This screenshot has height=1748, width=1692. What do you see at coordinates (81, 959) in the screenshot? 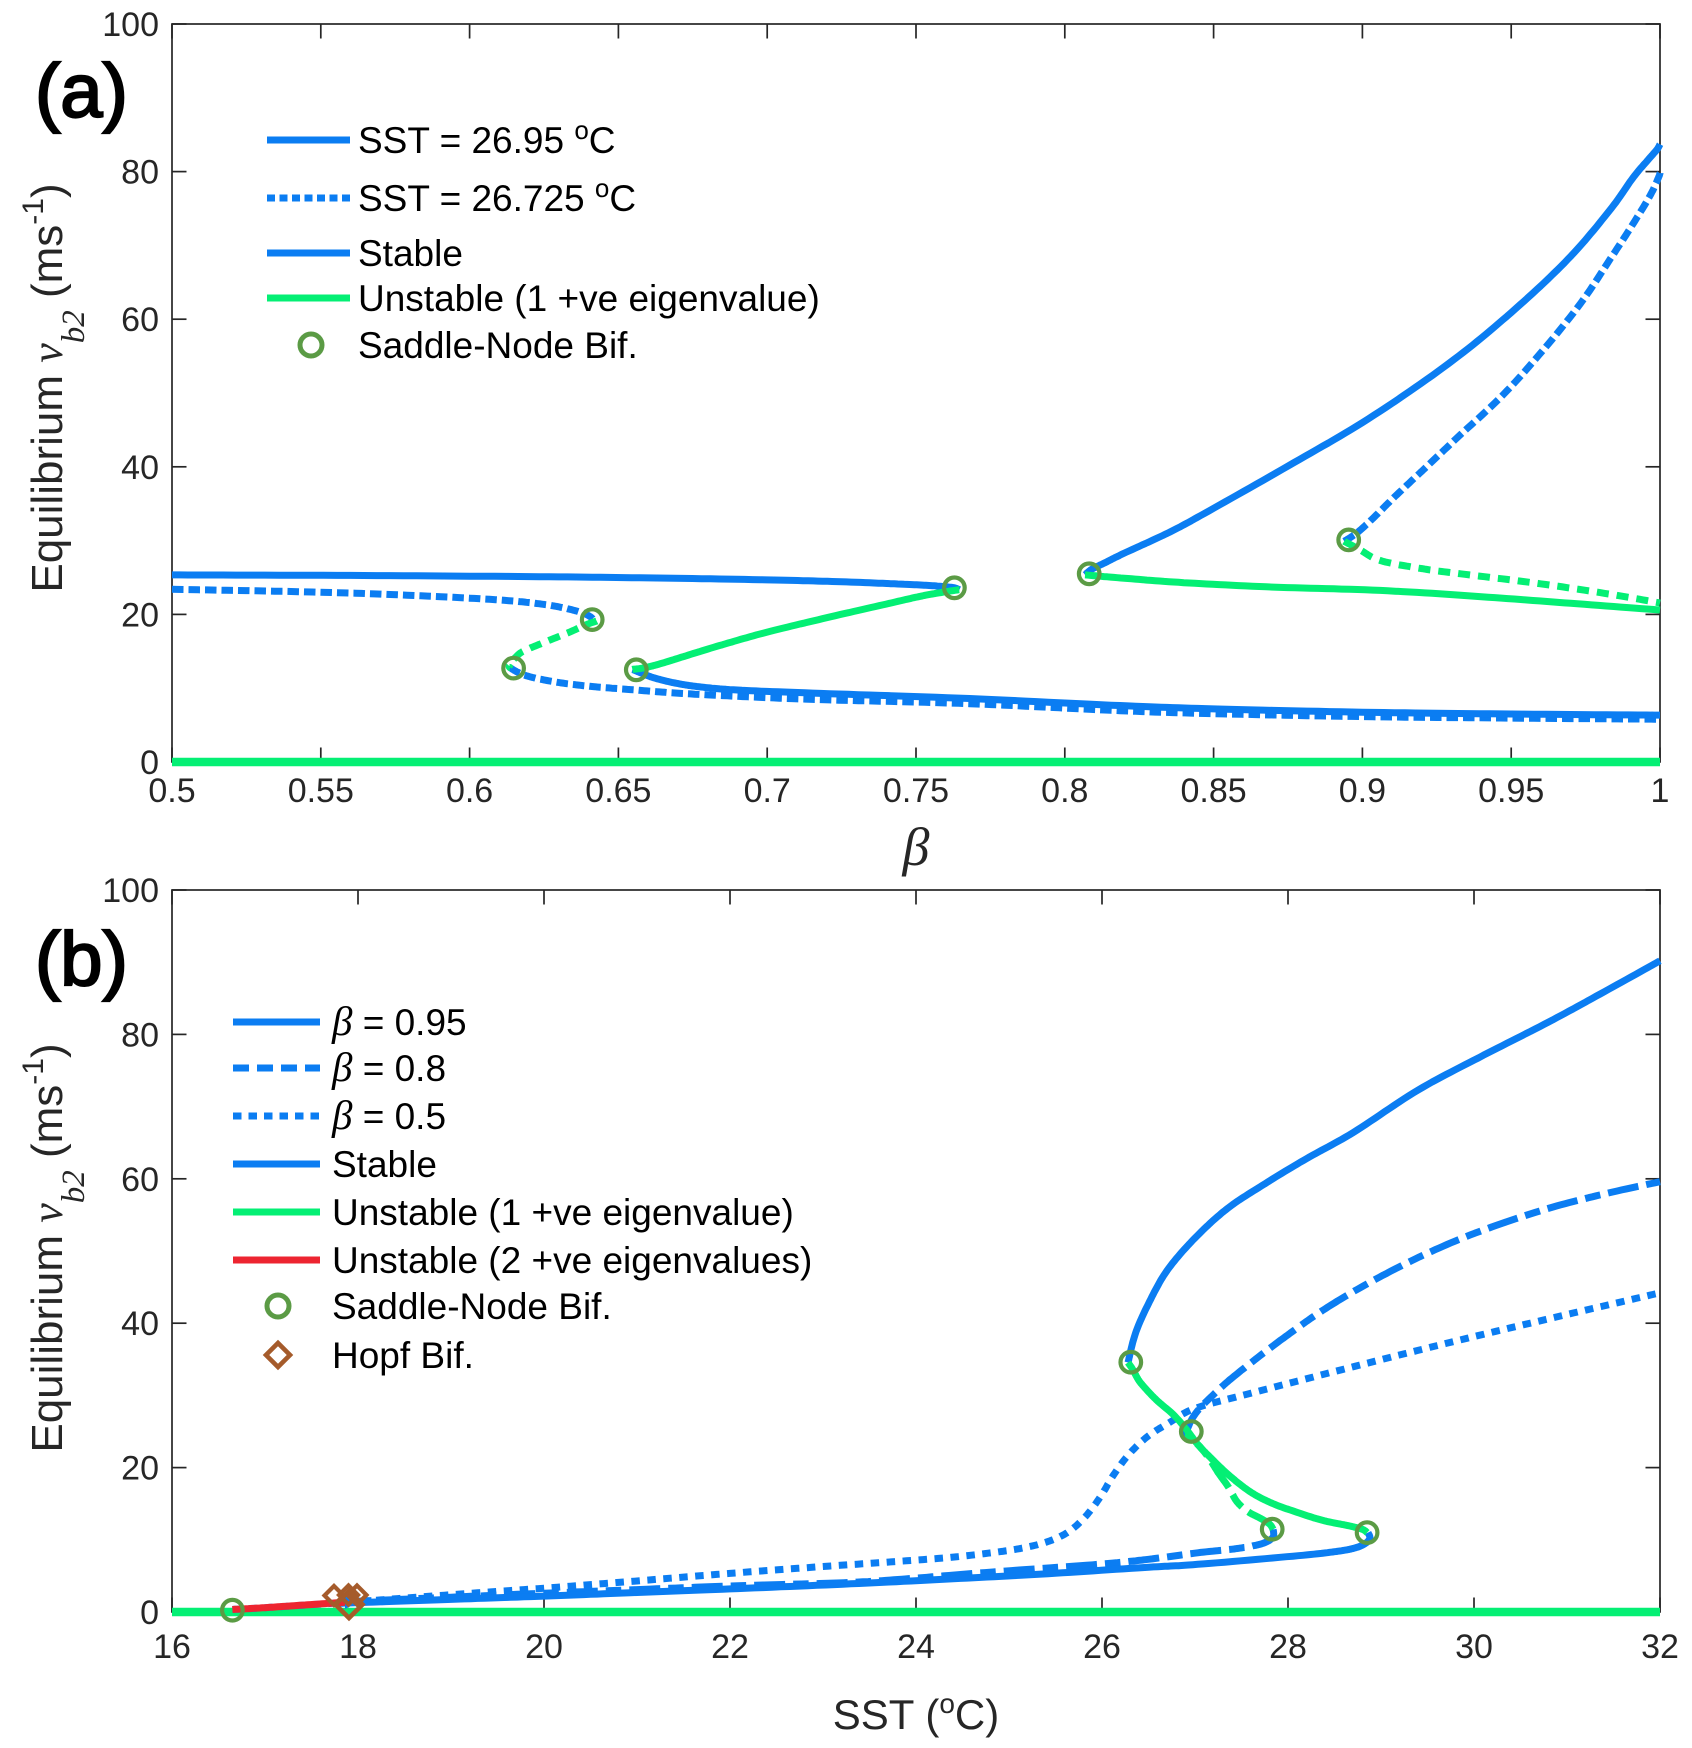
I see `svg-text: (b)` at bounding box center [81, 959].